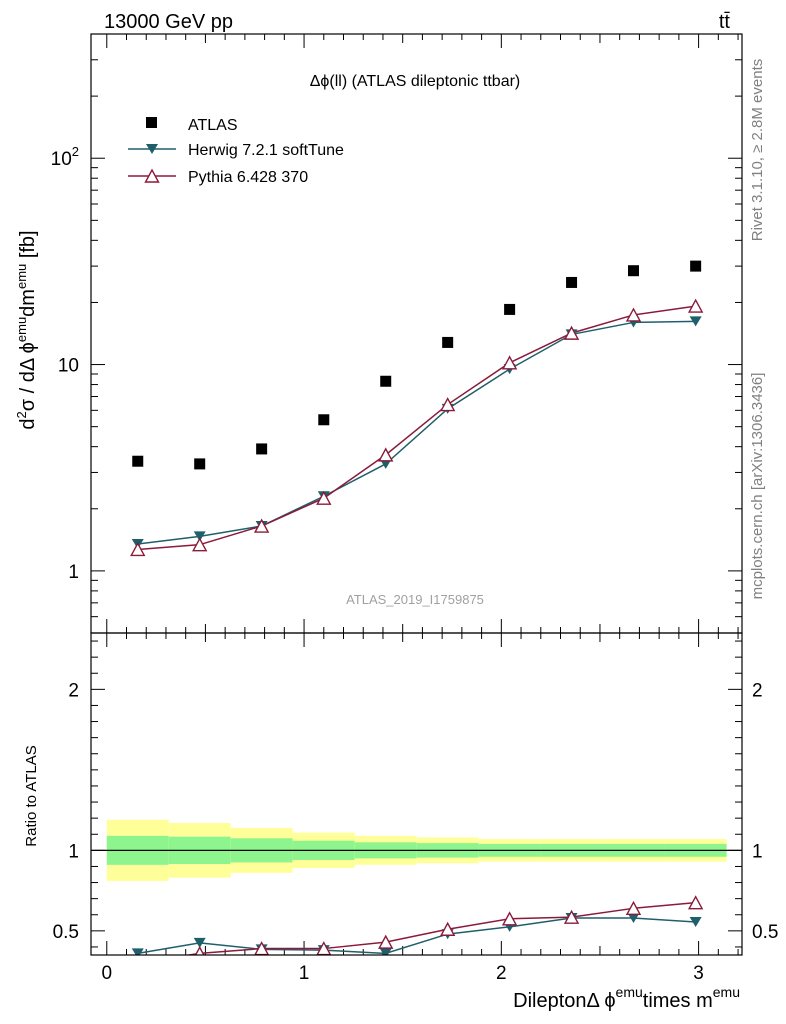 This screenshot has height=1024, width=786. Describe the element at coordinates (73, 851) in the screenshot. I see `ratio-y-tick-label-left: 1` at that location.